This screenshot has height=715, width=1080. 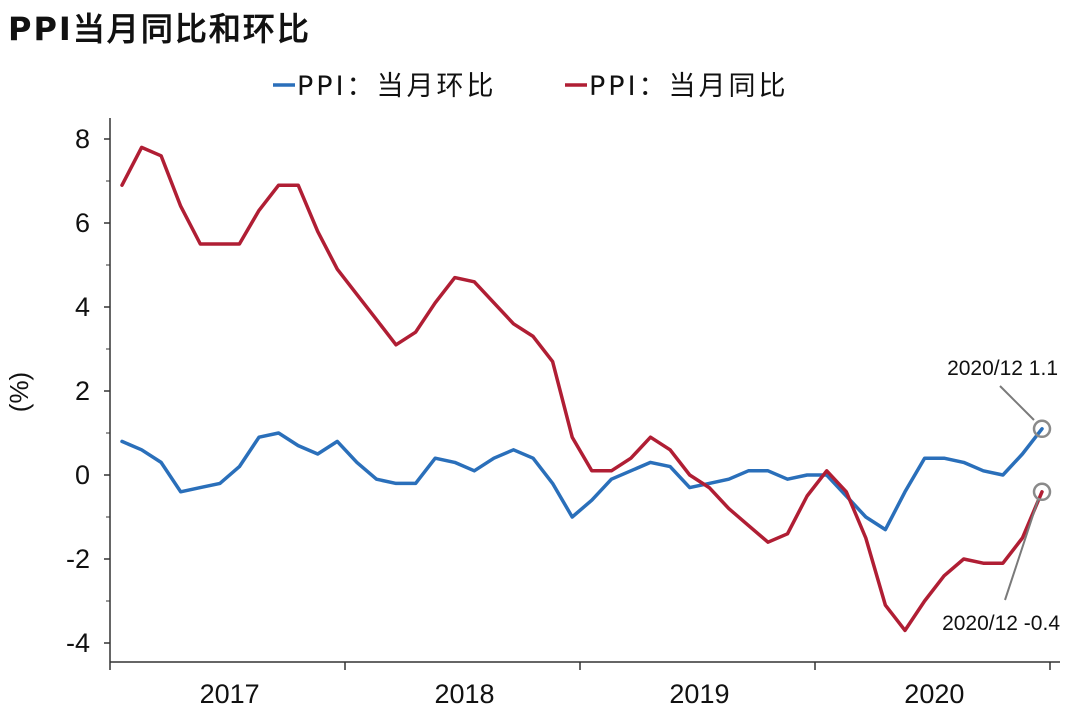 I want to click on y-tick-label: 8, so click(x=82, y=139).